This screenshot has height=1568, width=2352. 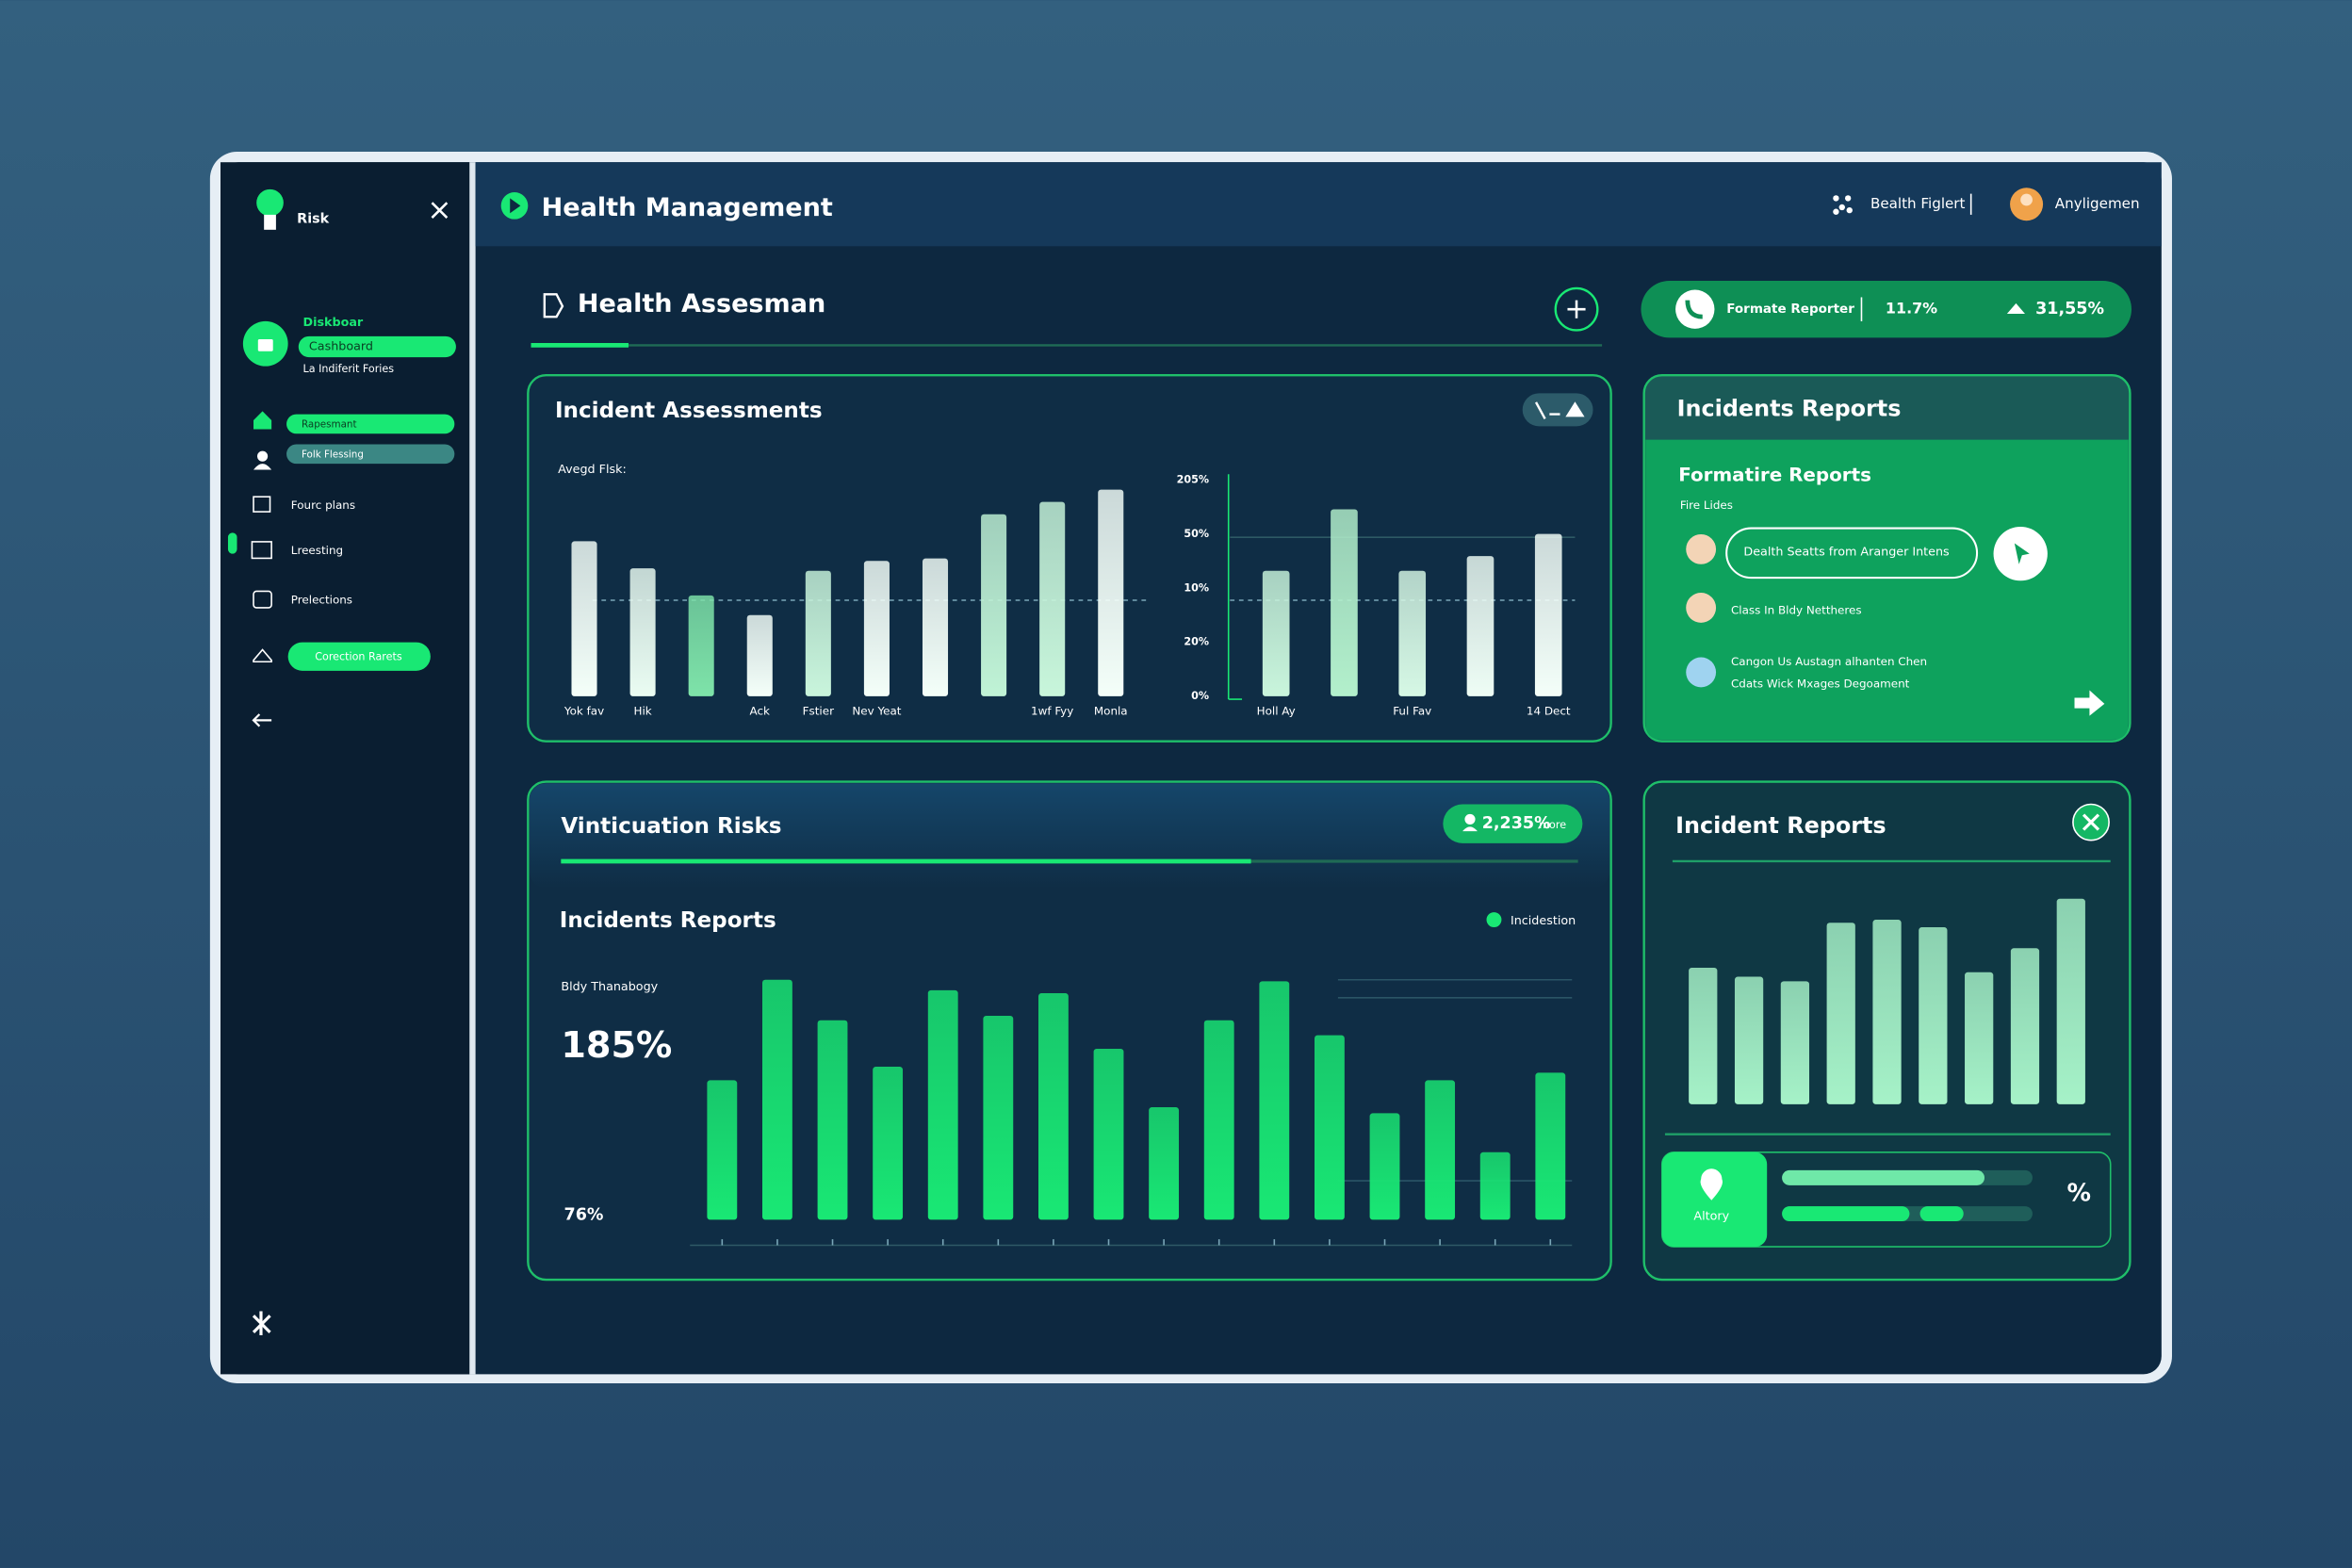 I want to click on report-button-label: Dealth Seatts from Aranger Intens, so click(x=1846, y=553).